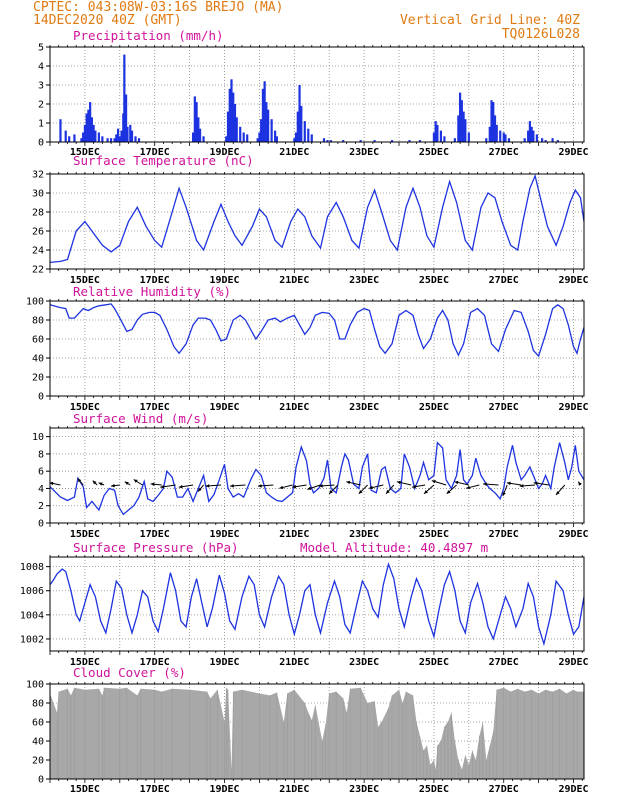 The width and height of the screenshot is (618, 804). Describe the element at coordinates (38, 723) in the screenshot. I see `cloud-y-tick-label: 60` at that location.